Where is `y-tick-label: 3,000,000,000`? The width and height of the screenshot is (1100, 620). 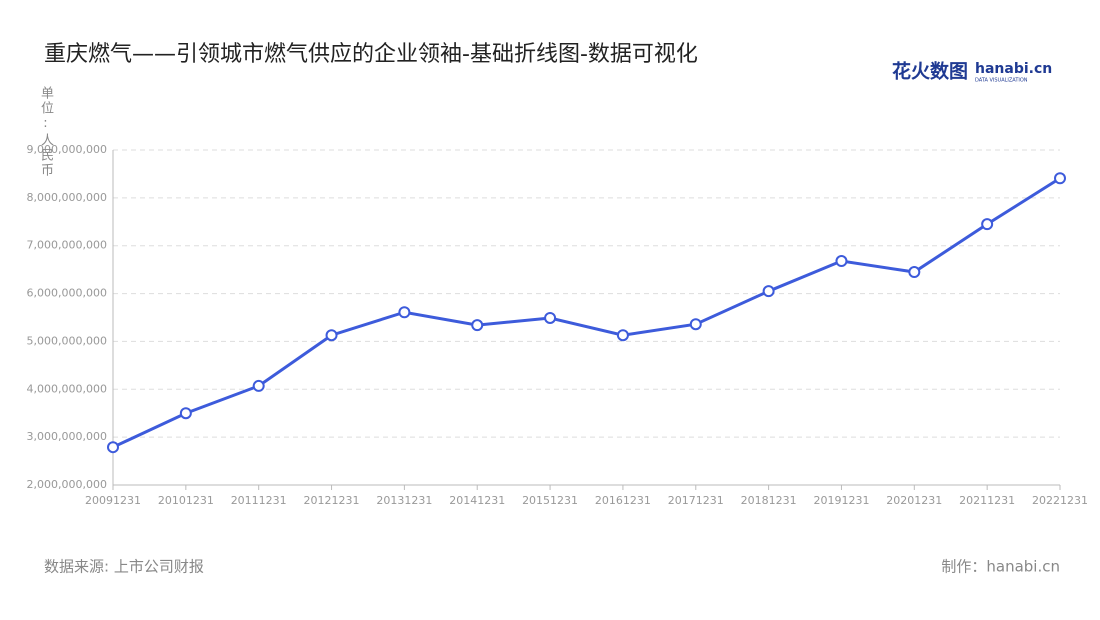
y-tick-label: 3,000,000,000 is located at coordinates (67, 436).